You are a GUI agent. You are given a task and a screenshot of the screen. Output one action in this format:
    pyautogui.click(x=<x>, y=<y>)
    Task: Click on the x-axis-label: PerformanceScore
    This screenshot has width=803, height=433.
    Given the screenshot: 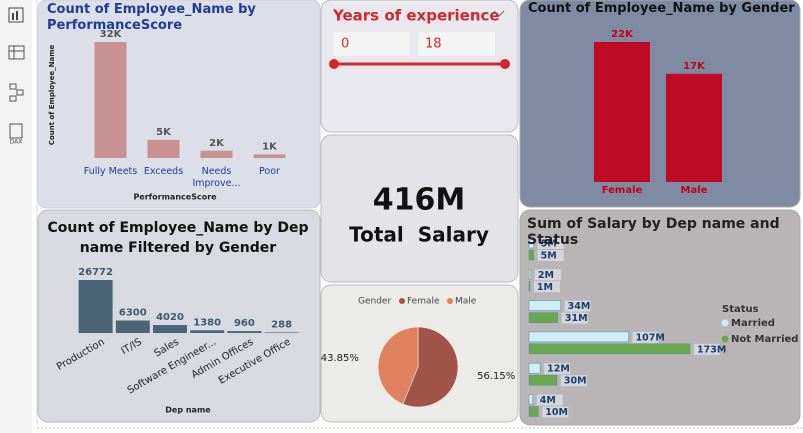 What is the action you would take?
    pyautogui.click(x=175, y=197)
    